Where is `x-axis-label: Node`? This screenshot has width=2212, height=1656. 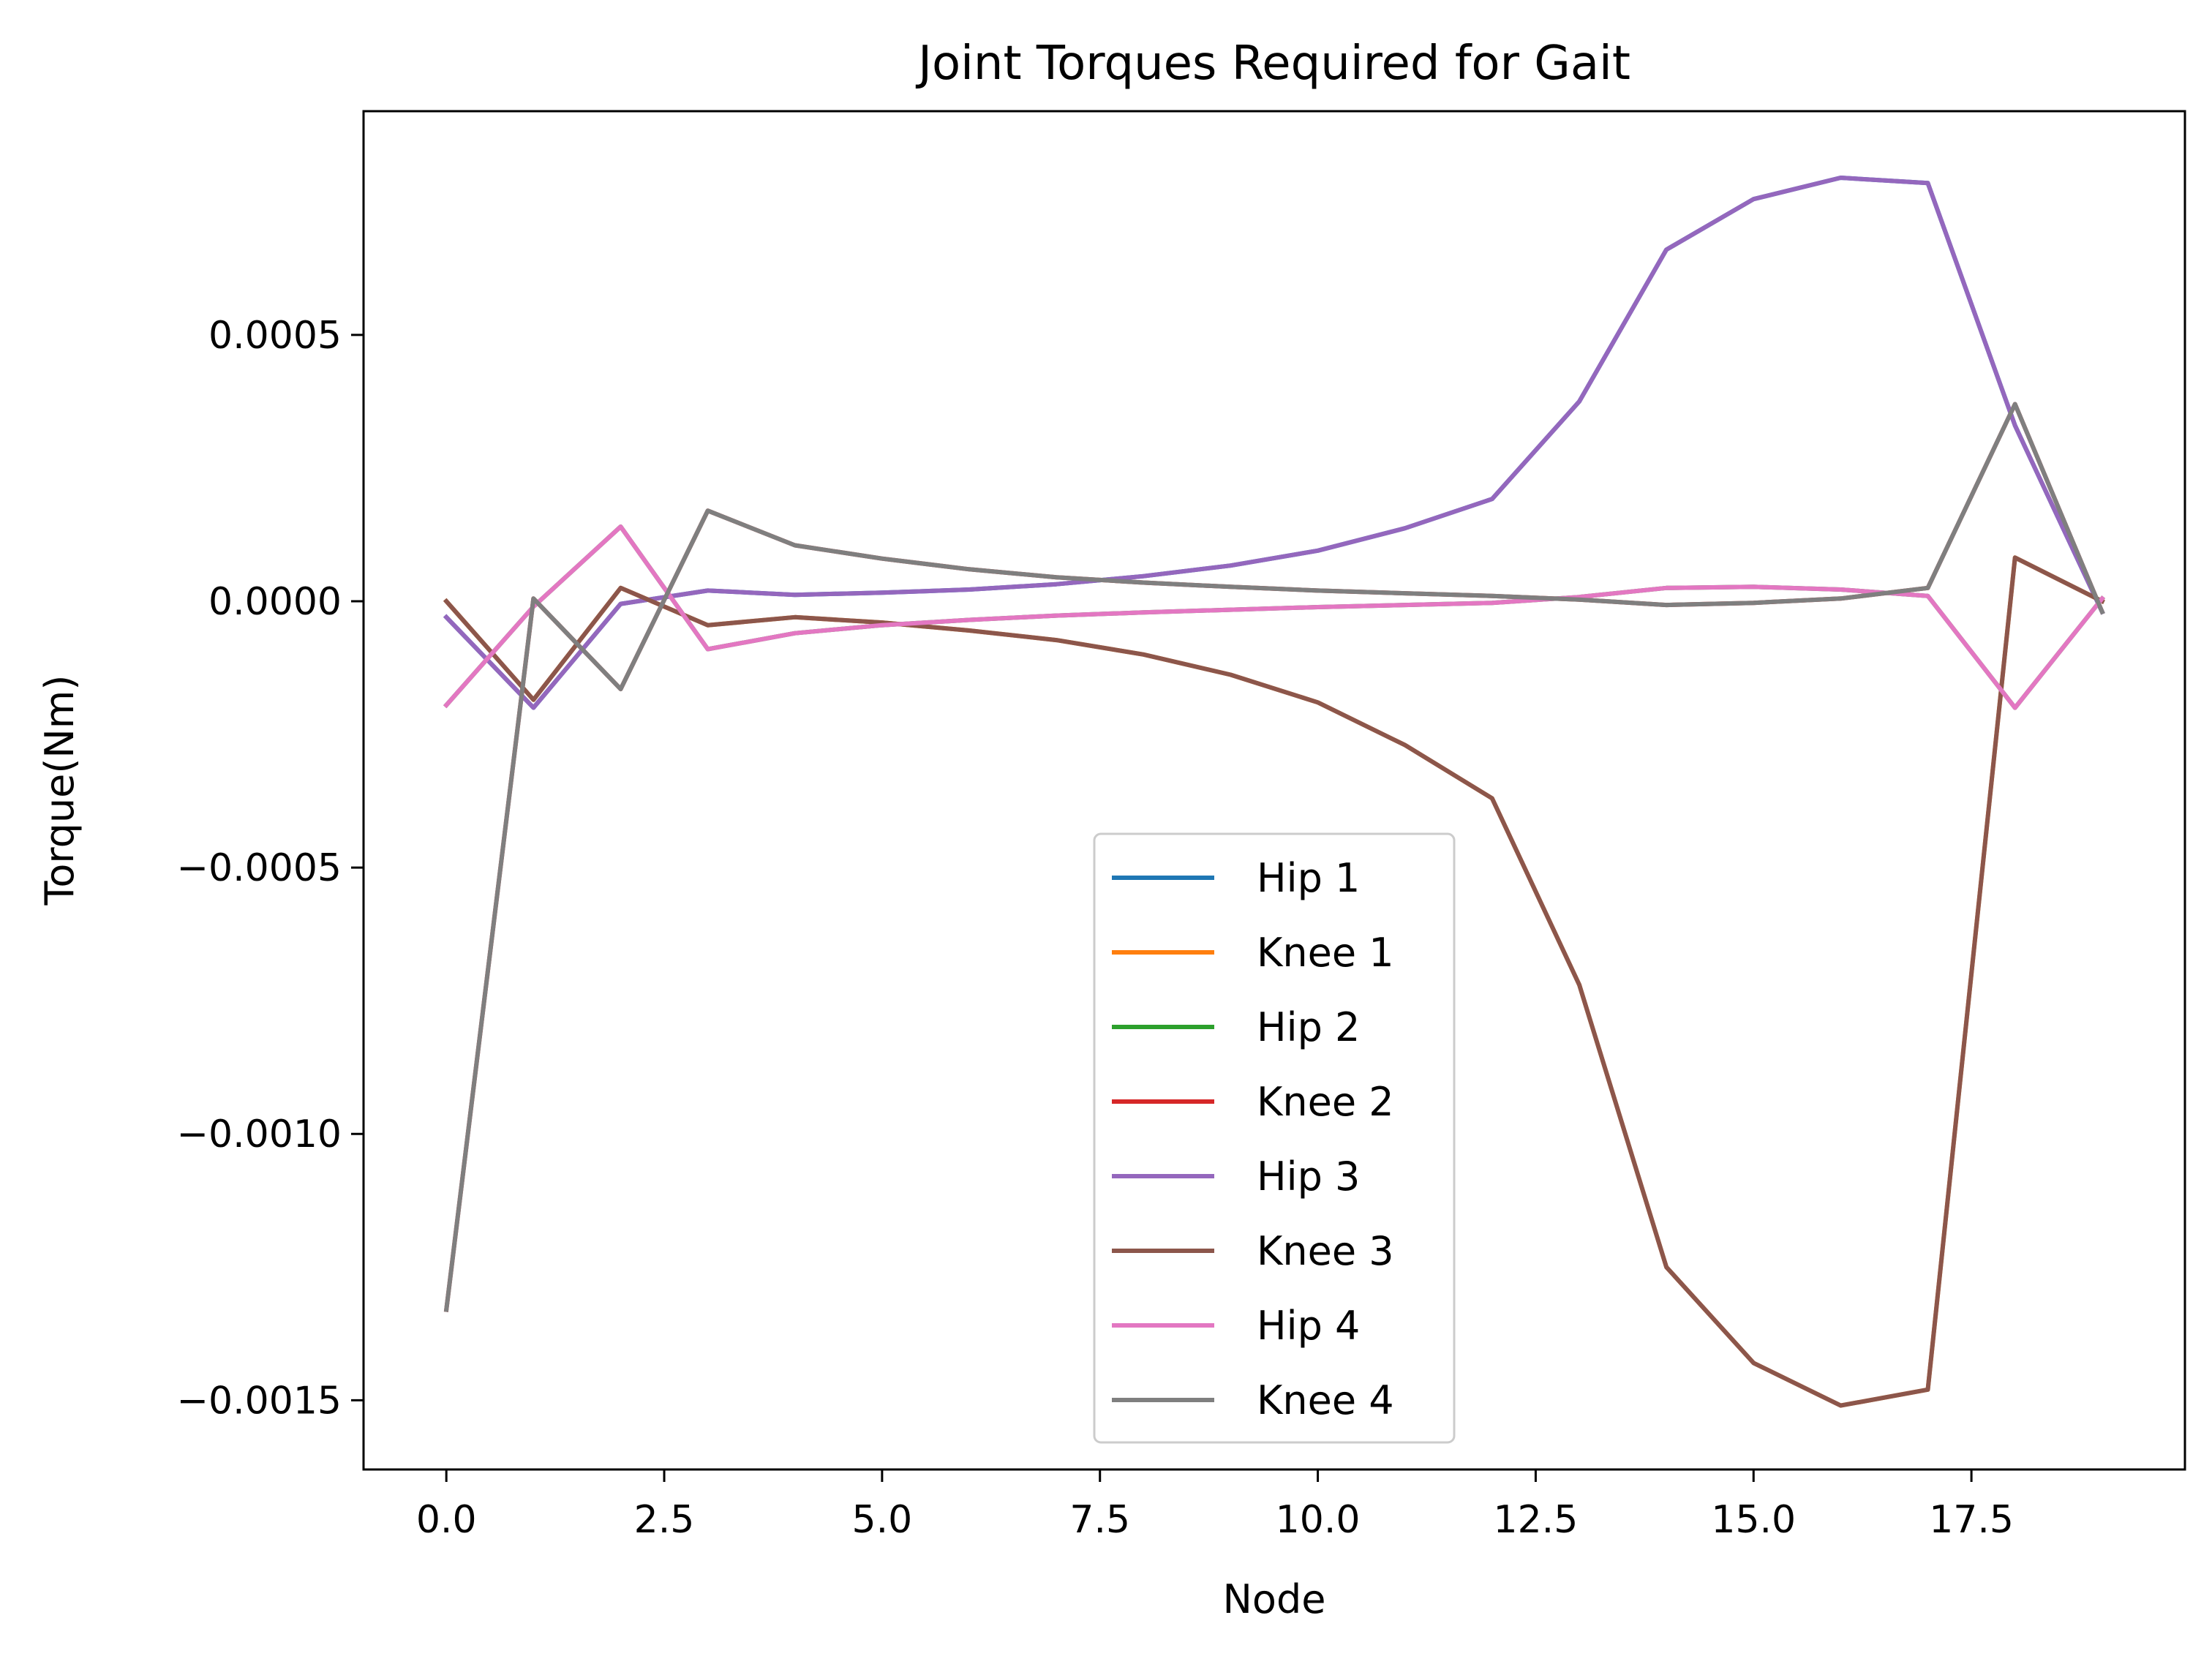
x-axis-label: Node is located at coordinates (1274, 1599).